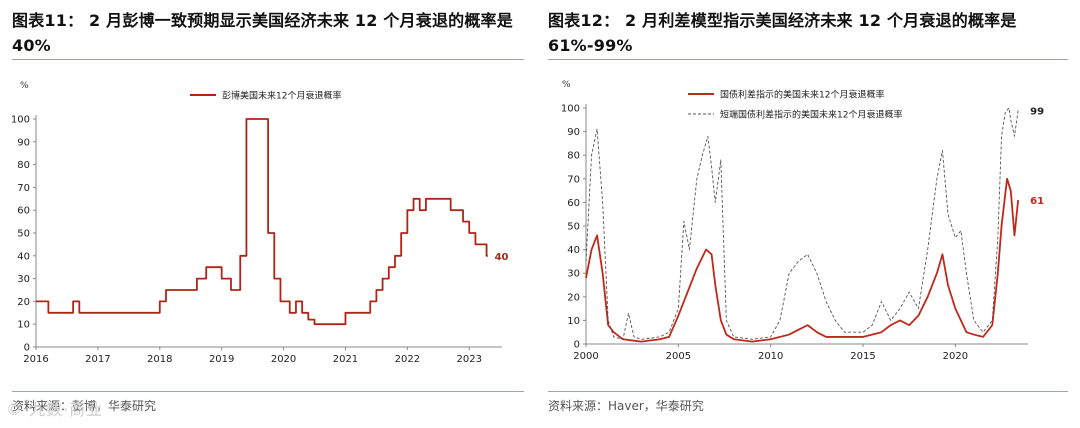 The height and width of the screenshot is (428, 1080). Describe the element at coordinates (345, 359) in the screenshot. I see `x-tick-label: 2021` at that location.